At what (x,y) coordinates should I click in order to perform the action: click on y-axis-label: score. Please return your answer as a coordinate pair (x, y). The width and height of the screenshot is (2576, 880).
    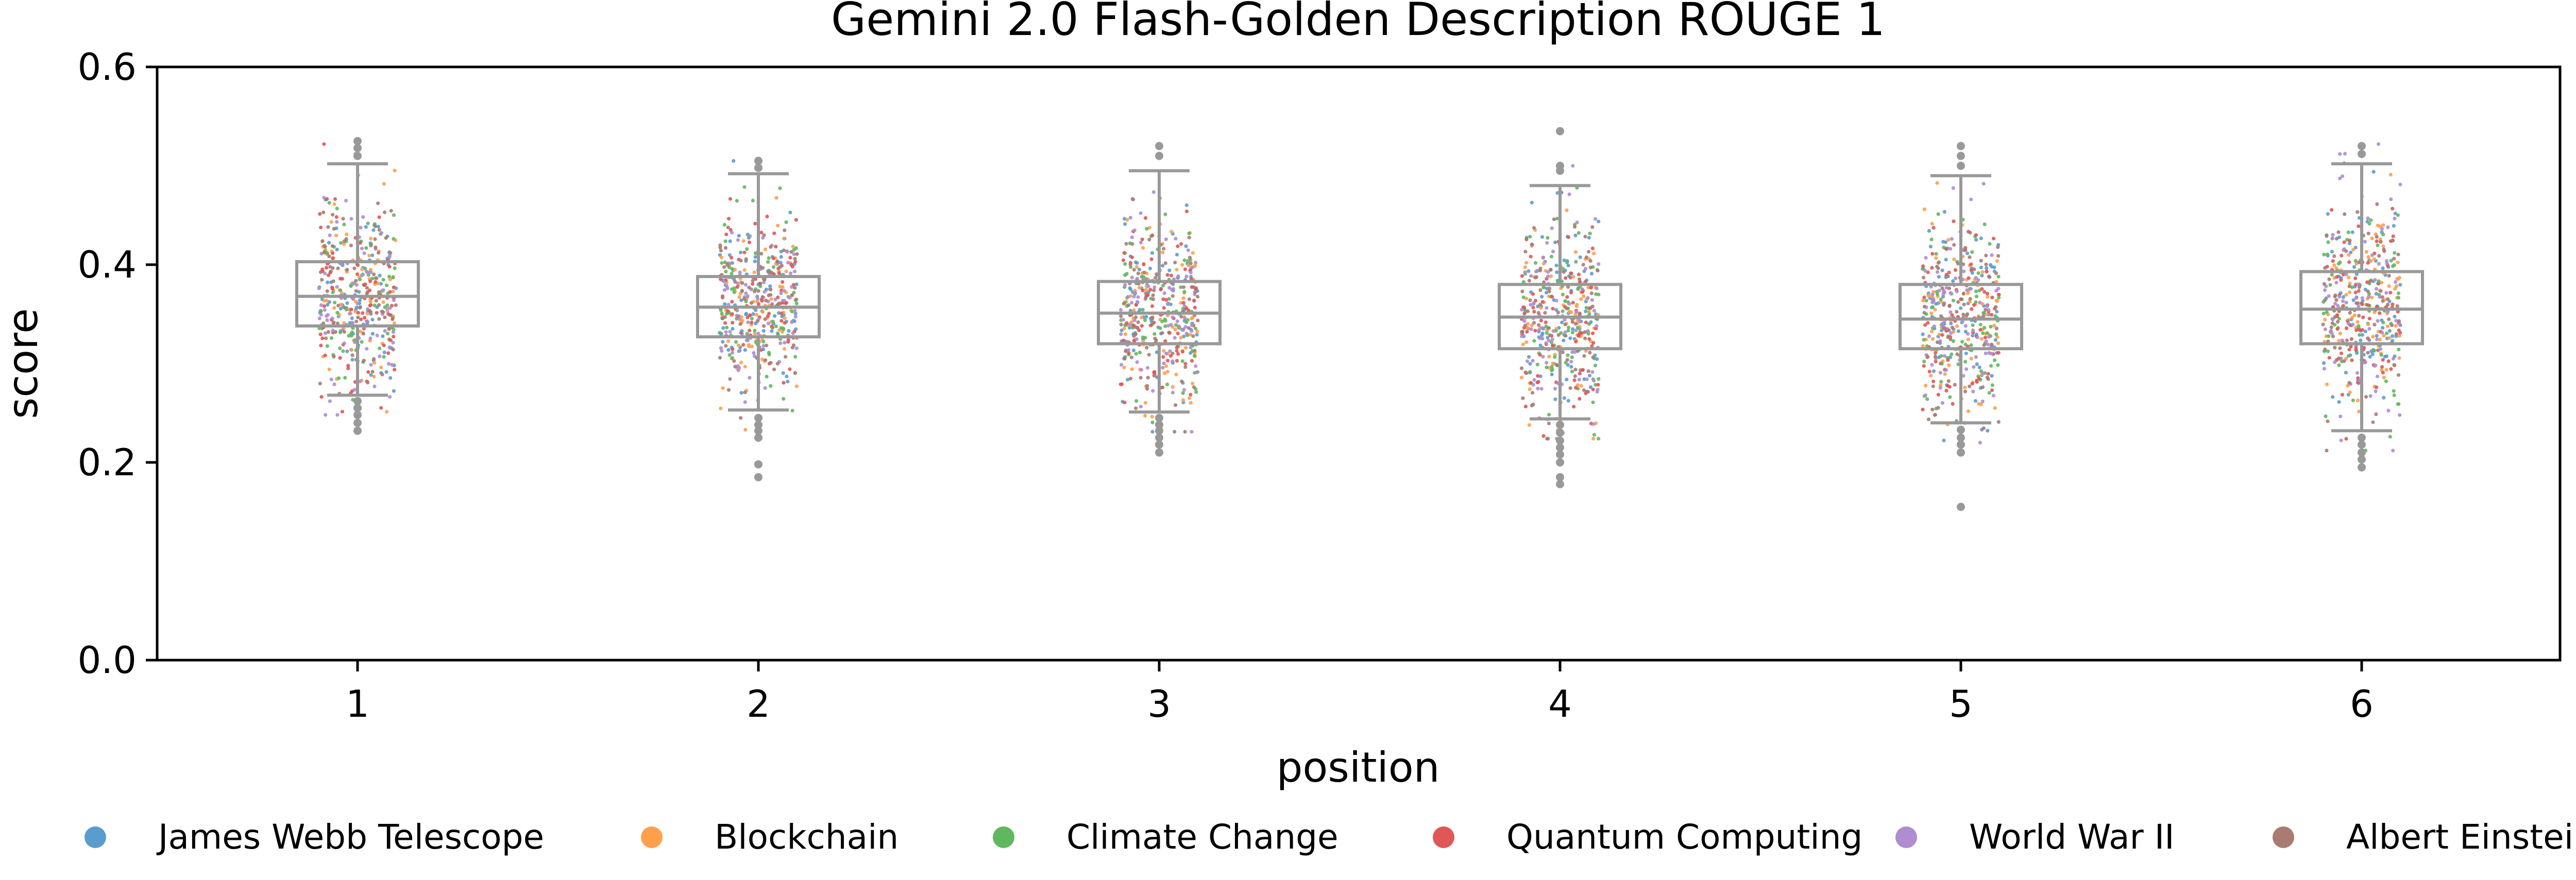
    Looking at the image, I should click on (23, 363).